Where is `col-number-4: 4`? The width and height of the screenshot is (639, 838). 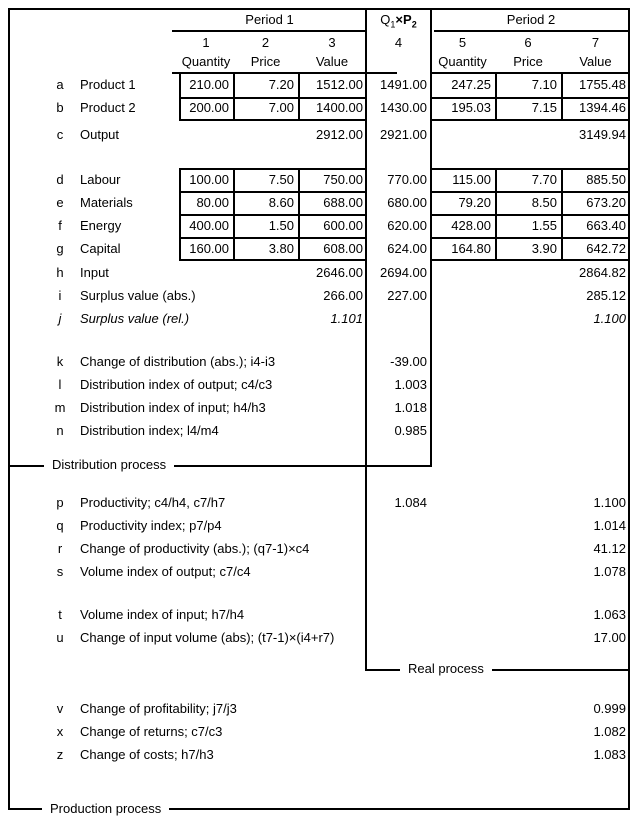
col-number-4: 4 is located at coordinates (398, 42).